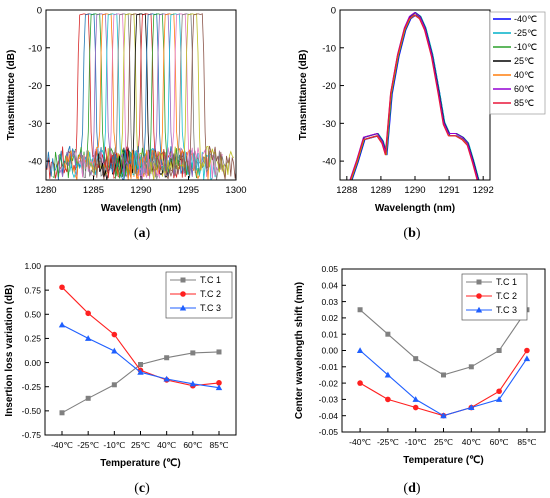 The image size is (550, 498). I want to click on channel-20-line, so click(191, 96).